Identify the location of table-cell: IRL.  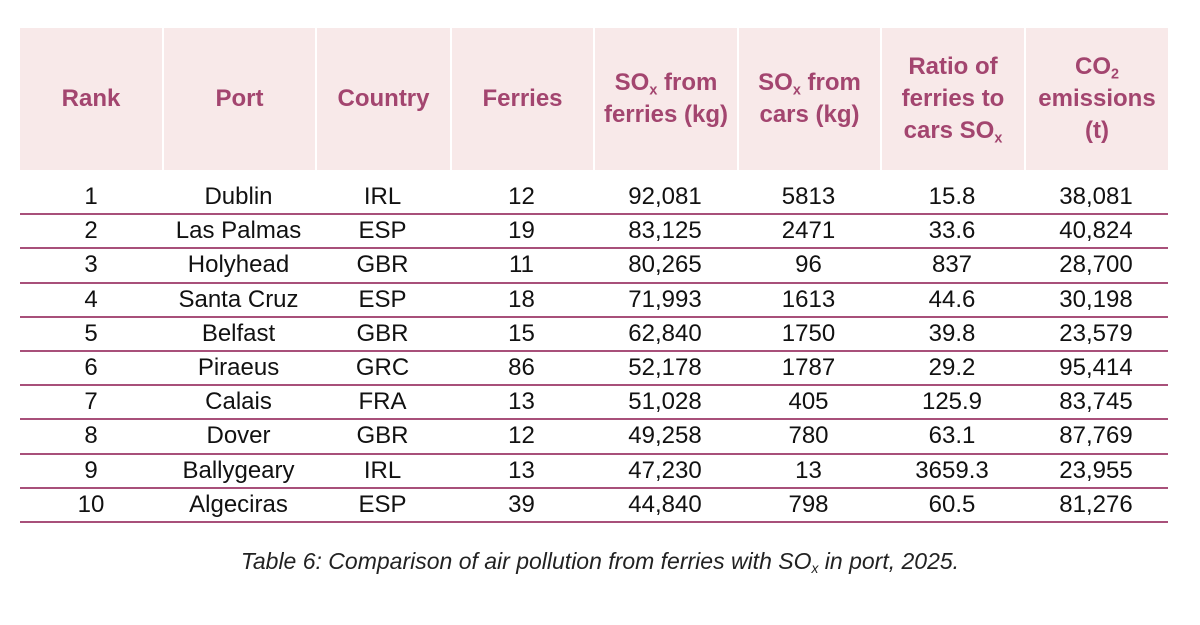
(382, 196).